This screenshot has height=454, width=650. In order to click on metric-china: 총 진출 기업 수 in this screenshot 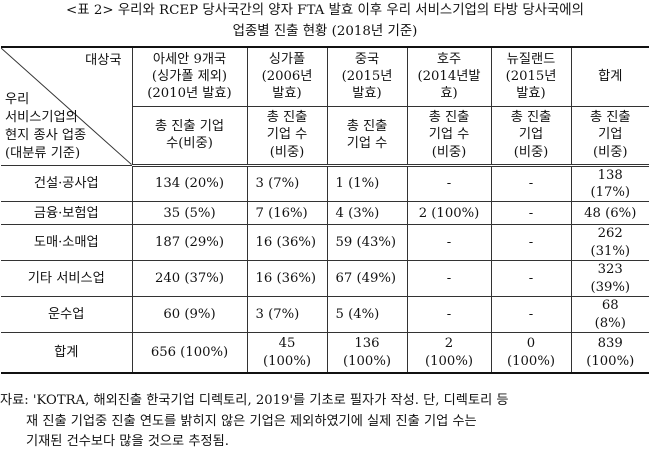, I will do `click(367, 136)`.